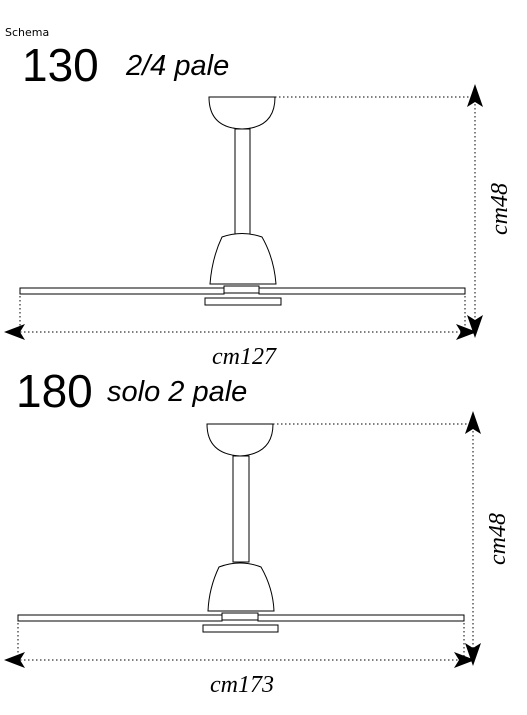 This screenshot has width=527, height=715. What do you see at coordinates (54, 391) in the screenshot?
I see `model-180-number: 180` at bounding box center [54, 391].